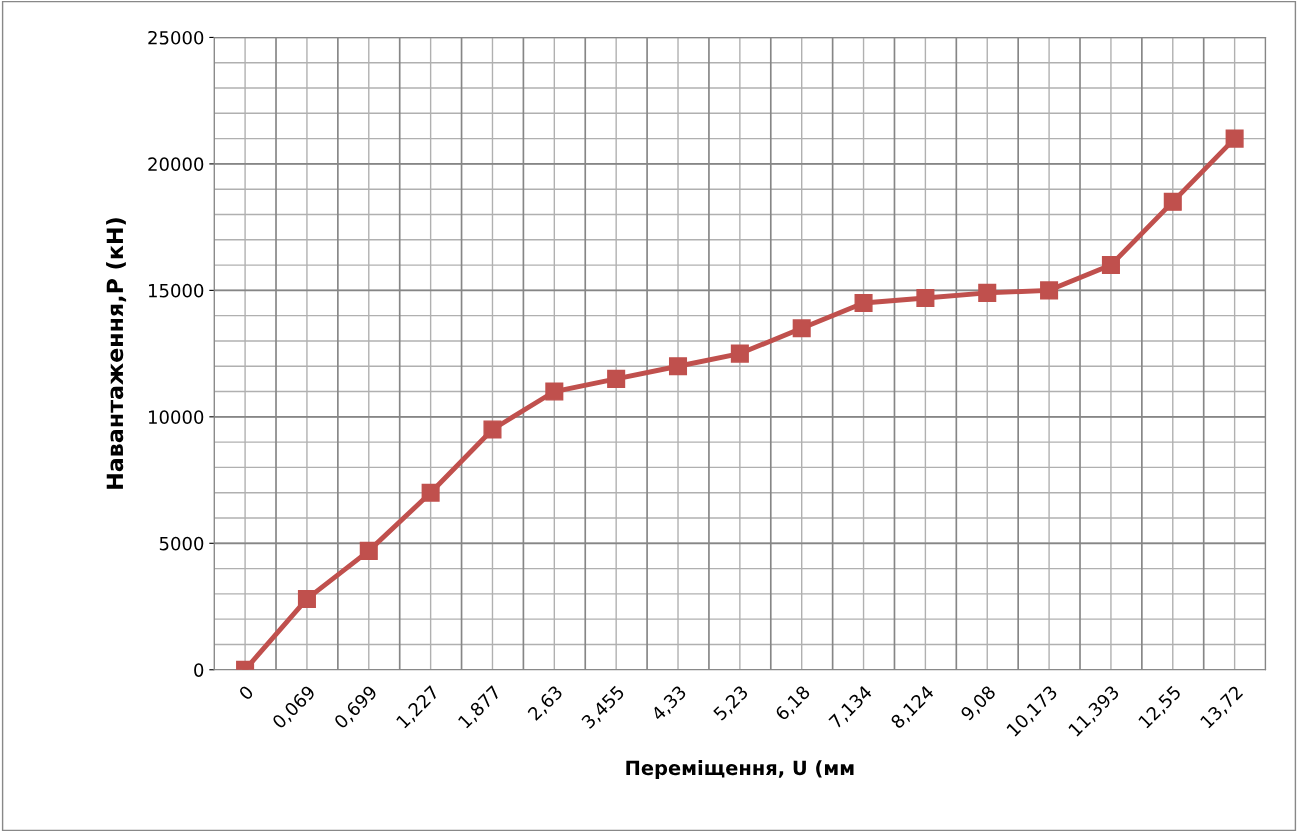 The image size is (1298, 832). I want to click on y-tick-label: 0, so click(199, 670).